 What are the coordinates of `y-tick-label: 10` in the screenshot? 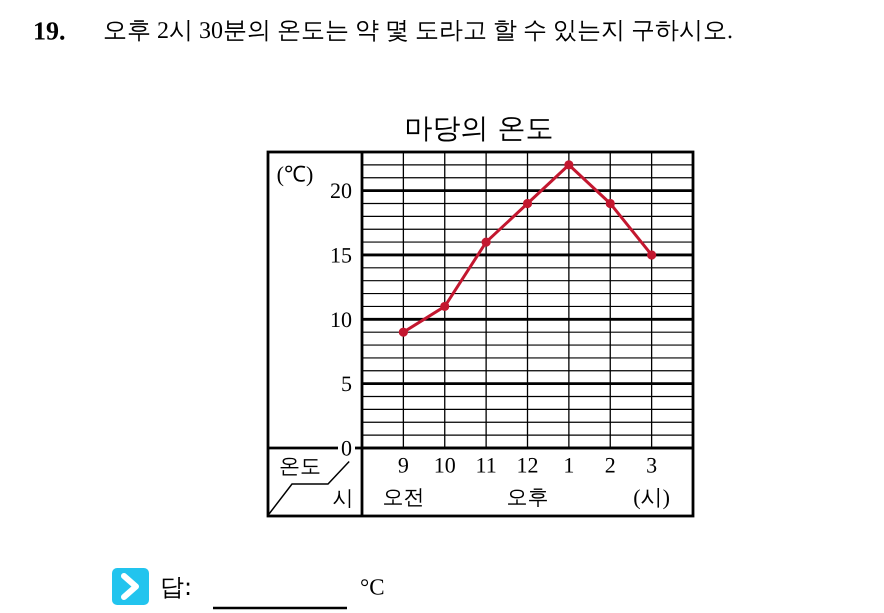 It's located at (341, 319).